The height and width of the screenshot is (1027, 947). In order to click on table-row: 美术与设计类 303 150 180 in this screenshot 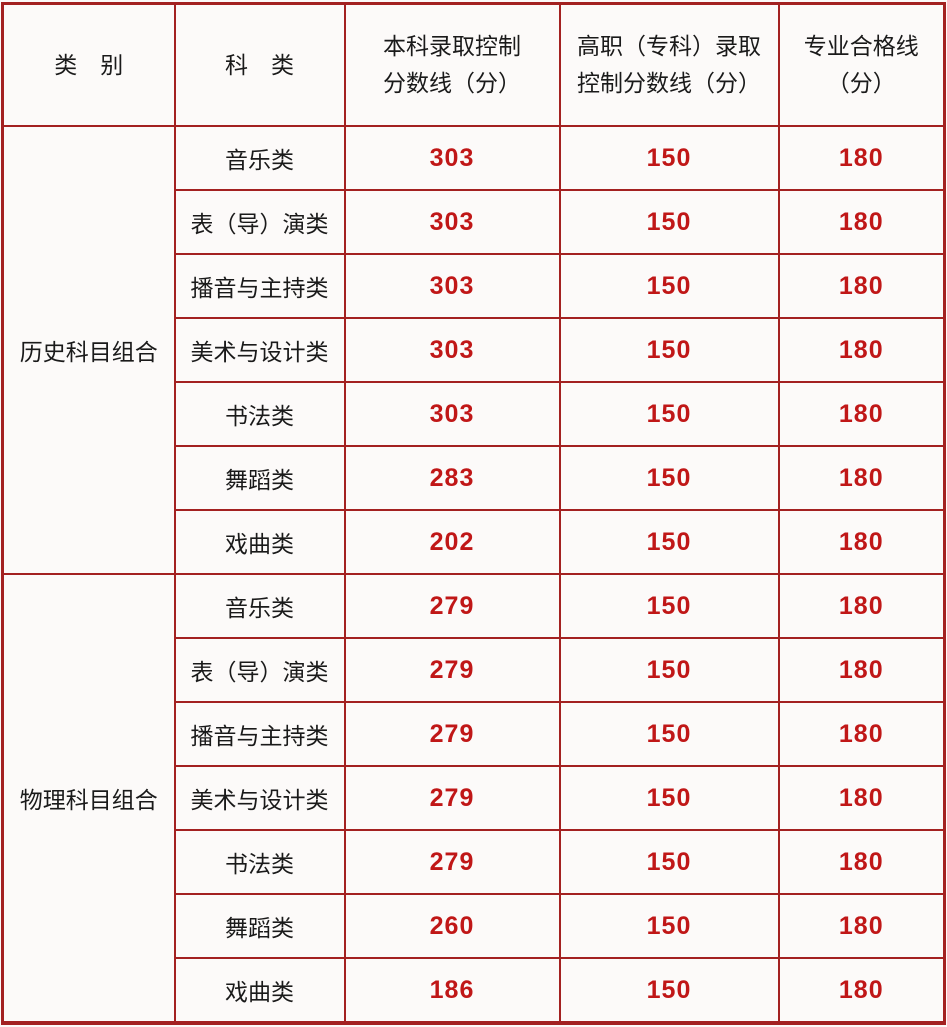, I will do `click(474, 350)`.